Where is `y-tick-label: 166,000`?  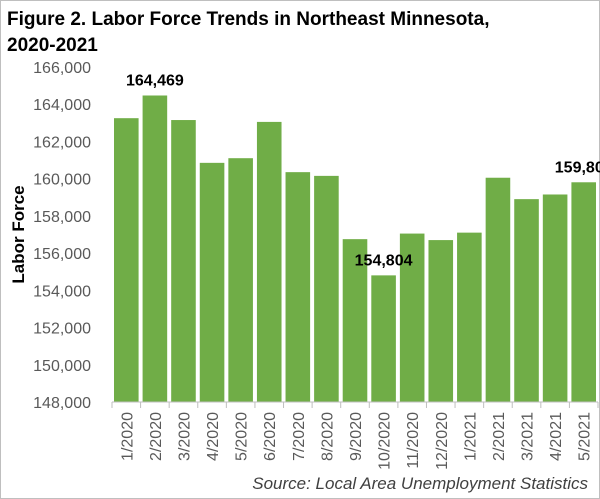 y-tick-label: 166,000 is located at coordinates (62, 68).